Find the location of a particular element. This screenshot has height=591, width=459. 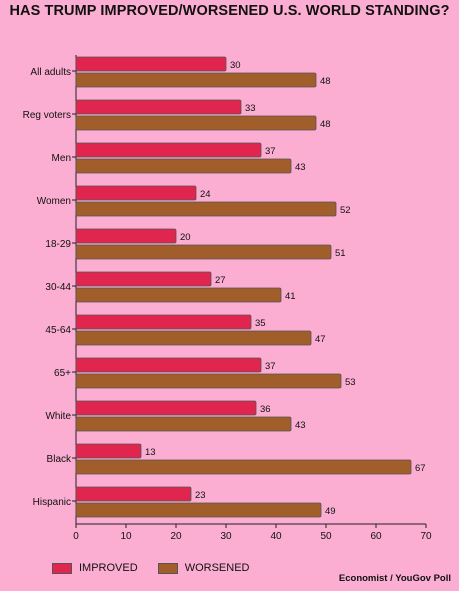

category-label: 45-64 is located at coordinates (58, 330).